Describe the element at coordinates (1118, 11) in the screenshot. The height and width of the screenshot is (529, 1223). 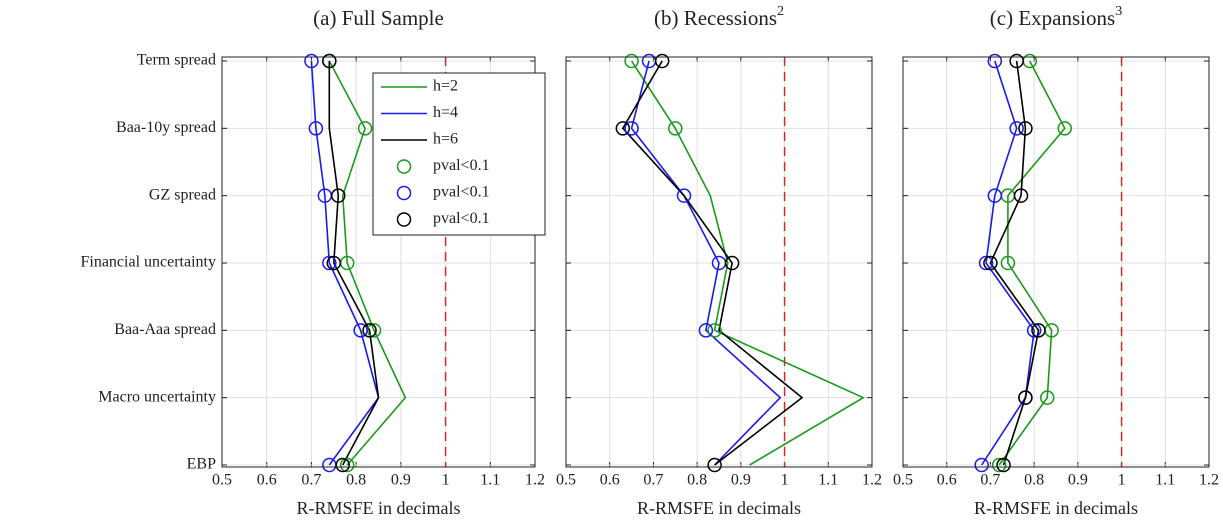
I see `title-superscript: 3` at that location.